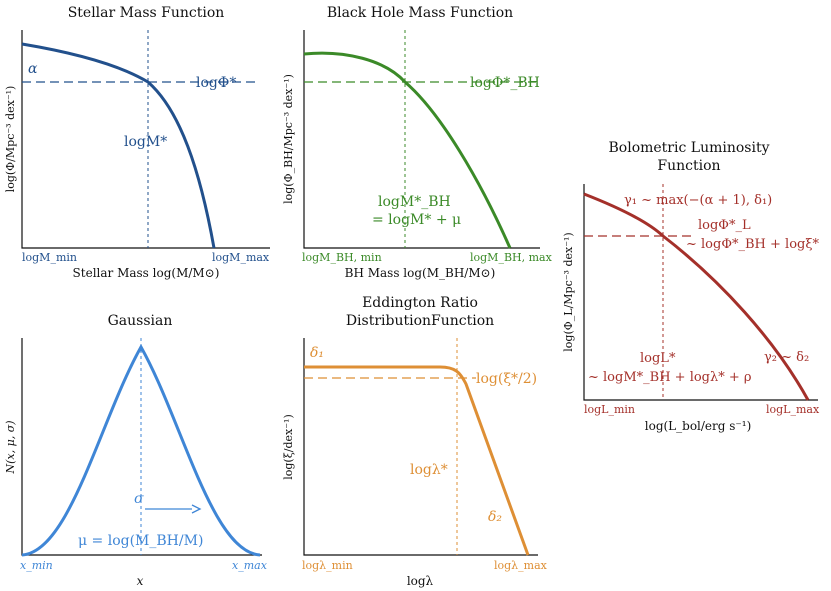  What do you see at coordinates (506, 379) in the screenshot?
I see `erdf-xi-label: log(ξ*/2)` at bounding box center [506, 379].